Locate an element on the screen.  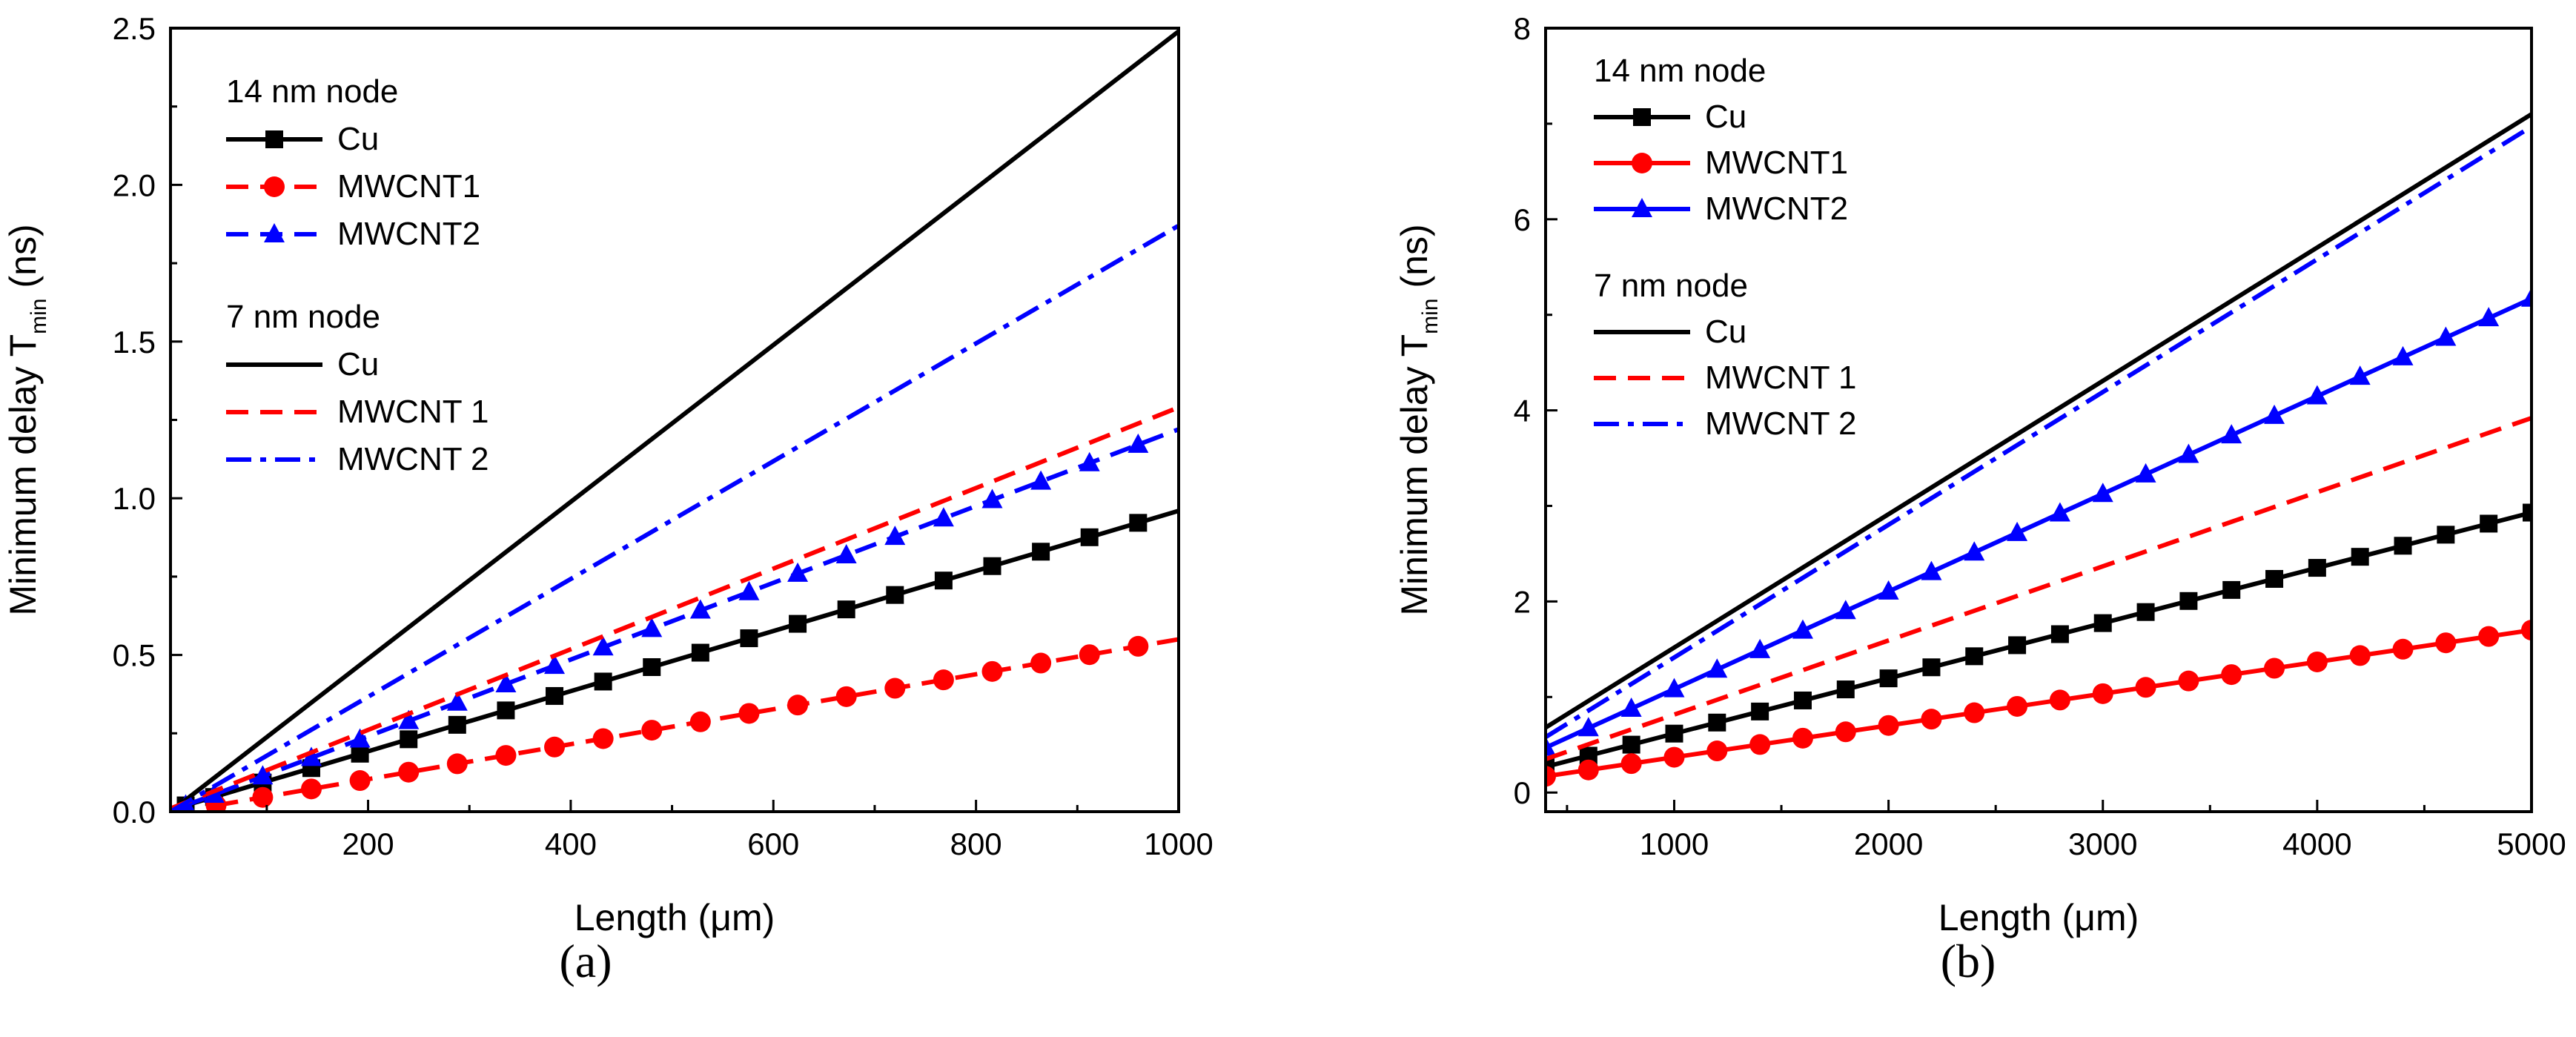
y-tick-label: 2 is located at coordinates (1522, 601).